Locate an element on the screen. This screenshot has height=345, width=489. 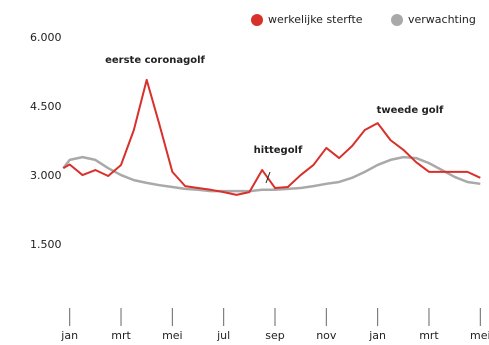
y-tick-label: 6.000 is located at coordinates (46, 37).